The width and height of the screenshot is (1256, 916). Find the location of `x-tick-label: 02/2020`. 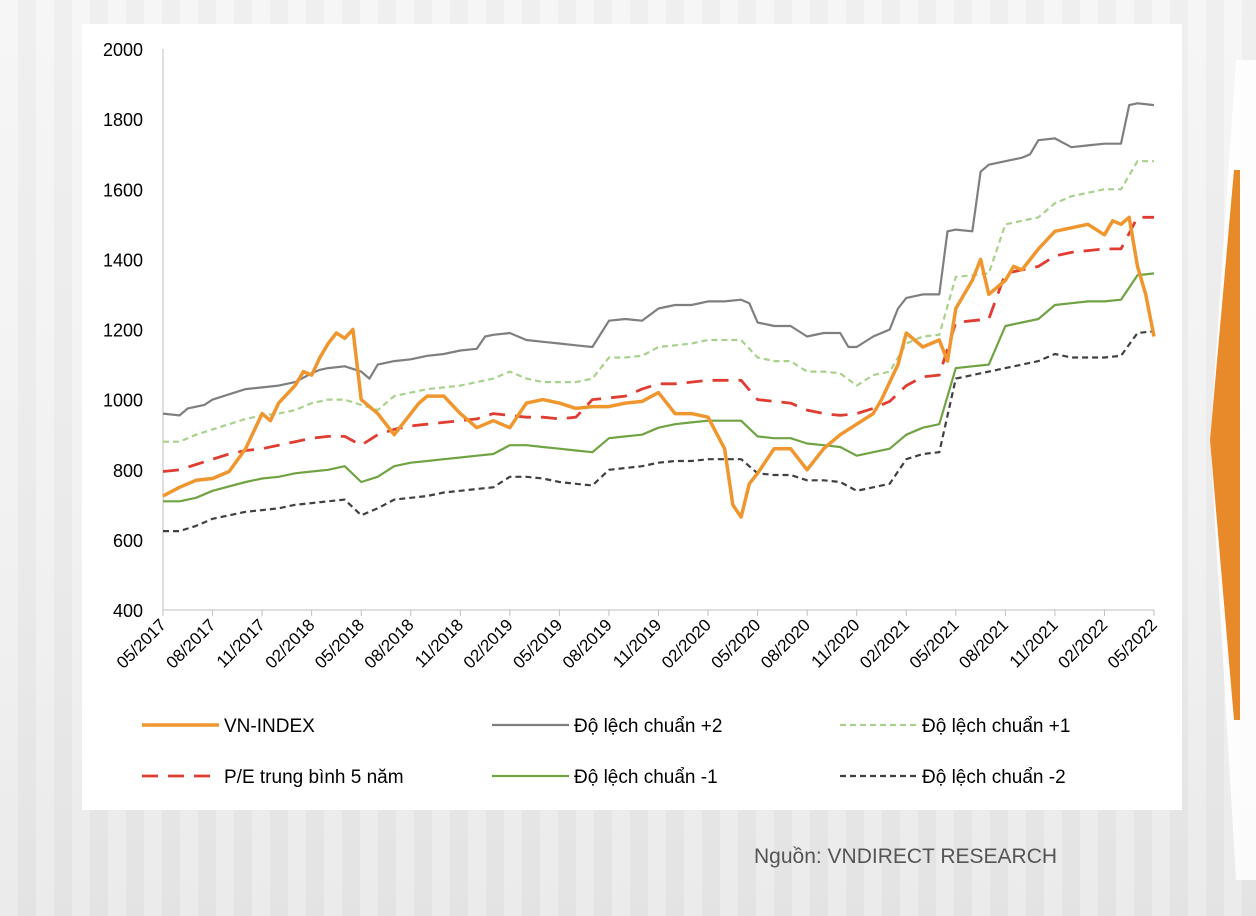

x-tick-label: 02/2020 is located at coordinates (686, 643).